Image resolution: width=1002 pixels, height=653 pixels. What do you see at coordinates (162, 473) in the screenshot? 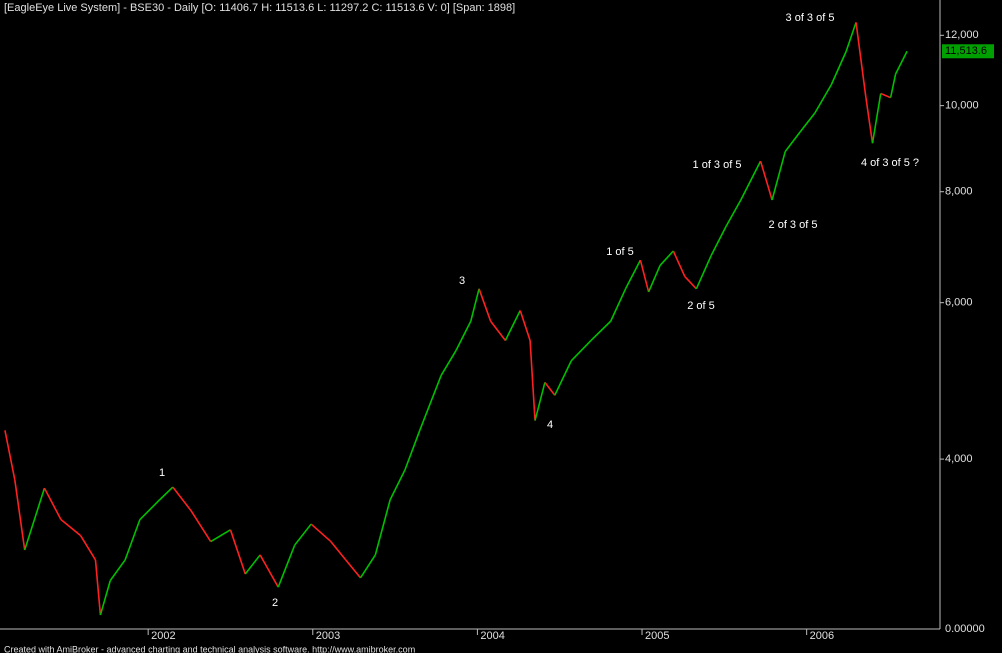
I see `annotation: 1` at bounding box center [162, 473].